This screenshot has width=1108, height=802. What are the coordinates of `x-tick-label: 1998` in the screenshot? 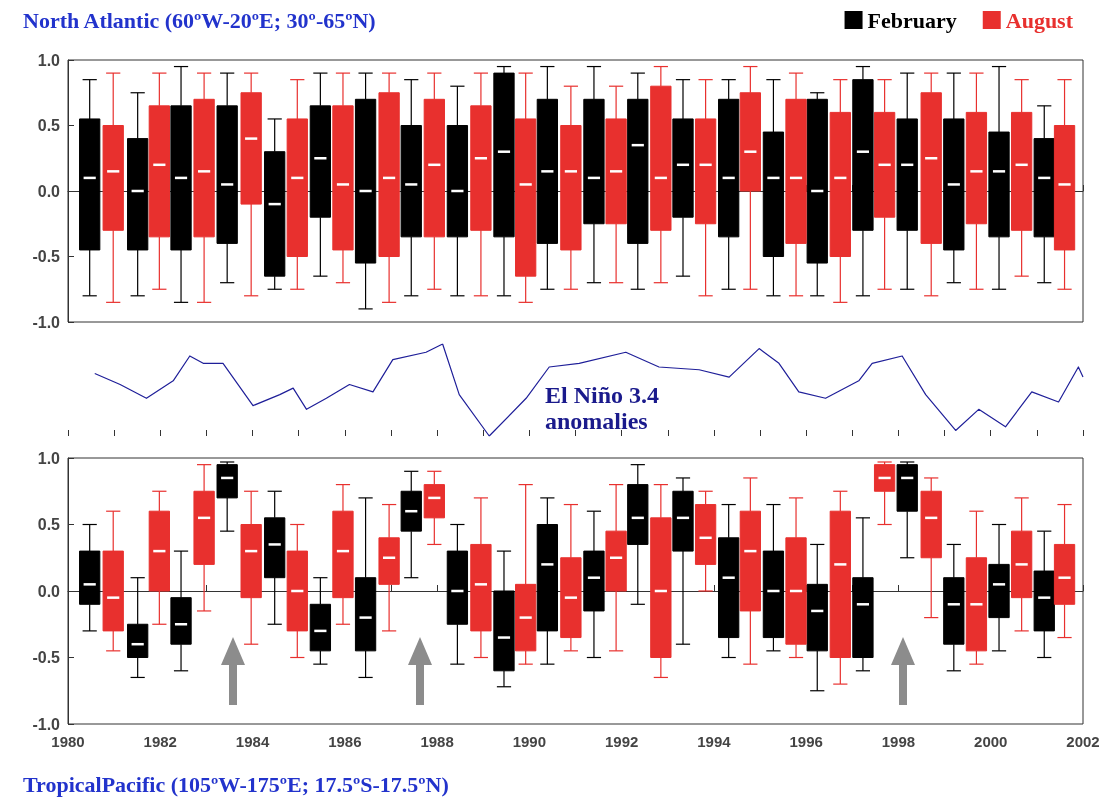 It's located at (898, 741).